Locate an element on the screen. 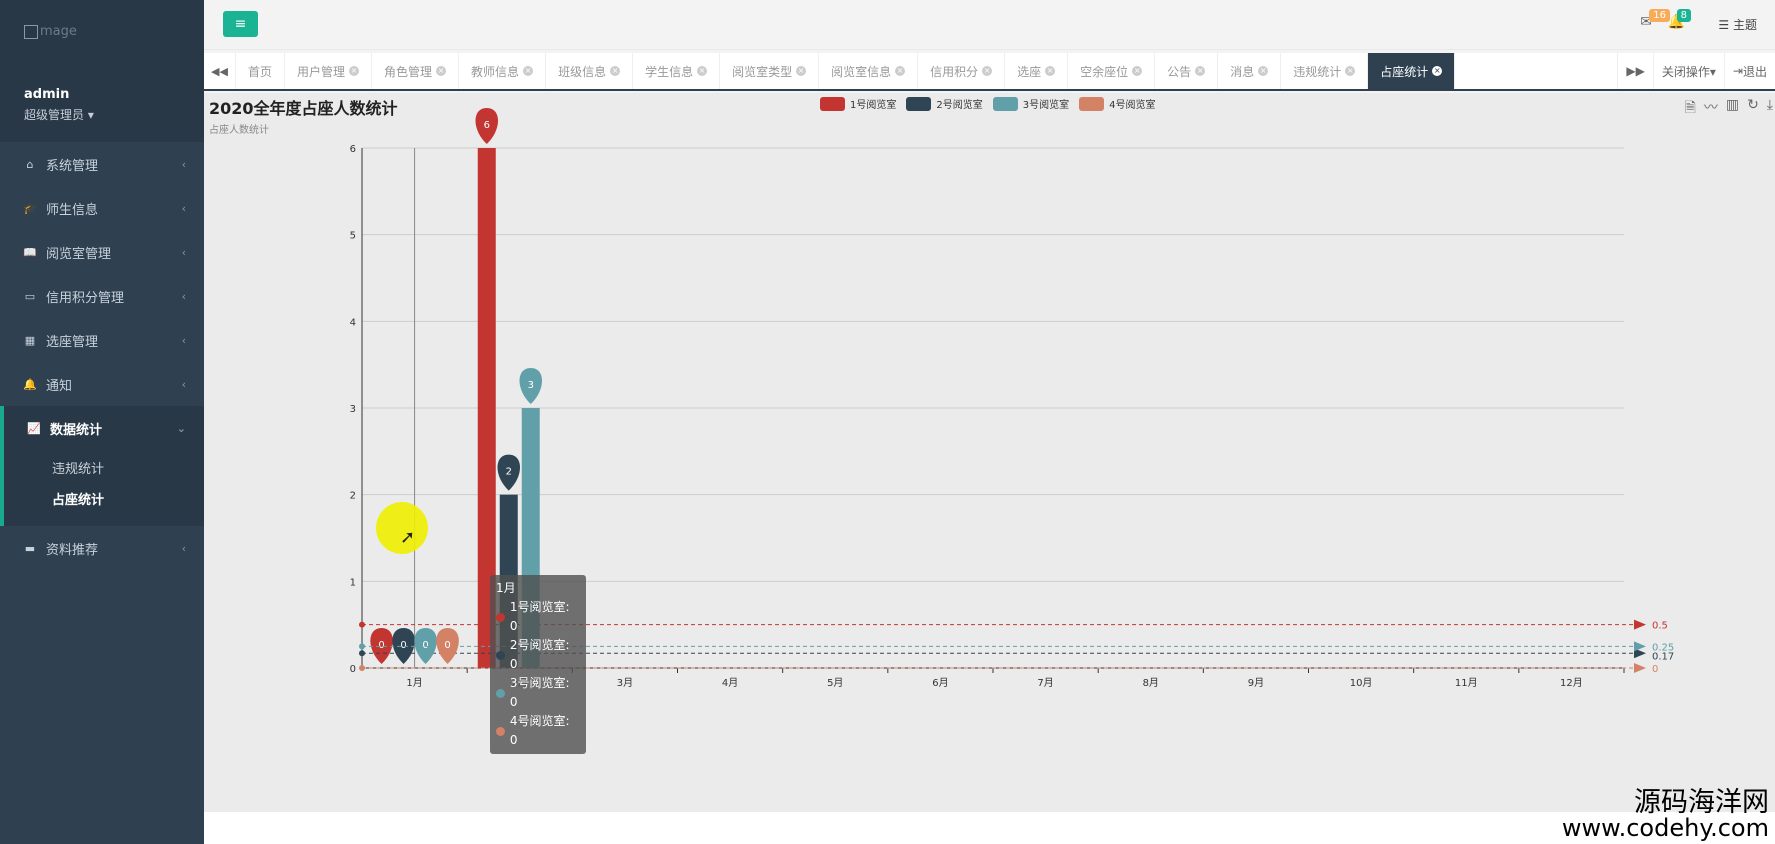 This screenshot has height=844, width=1775. chart-tooltip: 1月 1号阅览室: 0 2号阅览室: 0 3号阅览室: 0 4号阅览室: 0 is located at coordinates (538, 664).